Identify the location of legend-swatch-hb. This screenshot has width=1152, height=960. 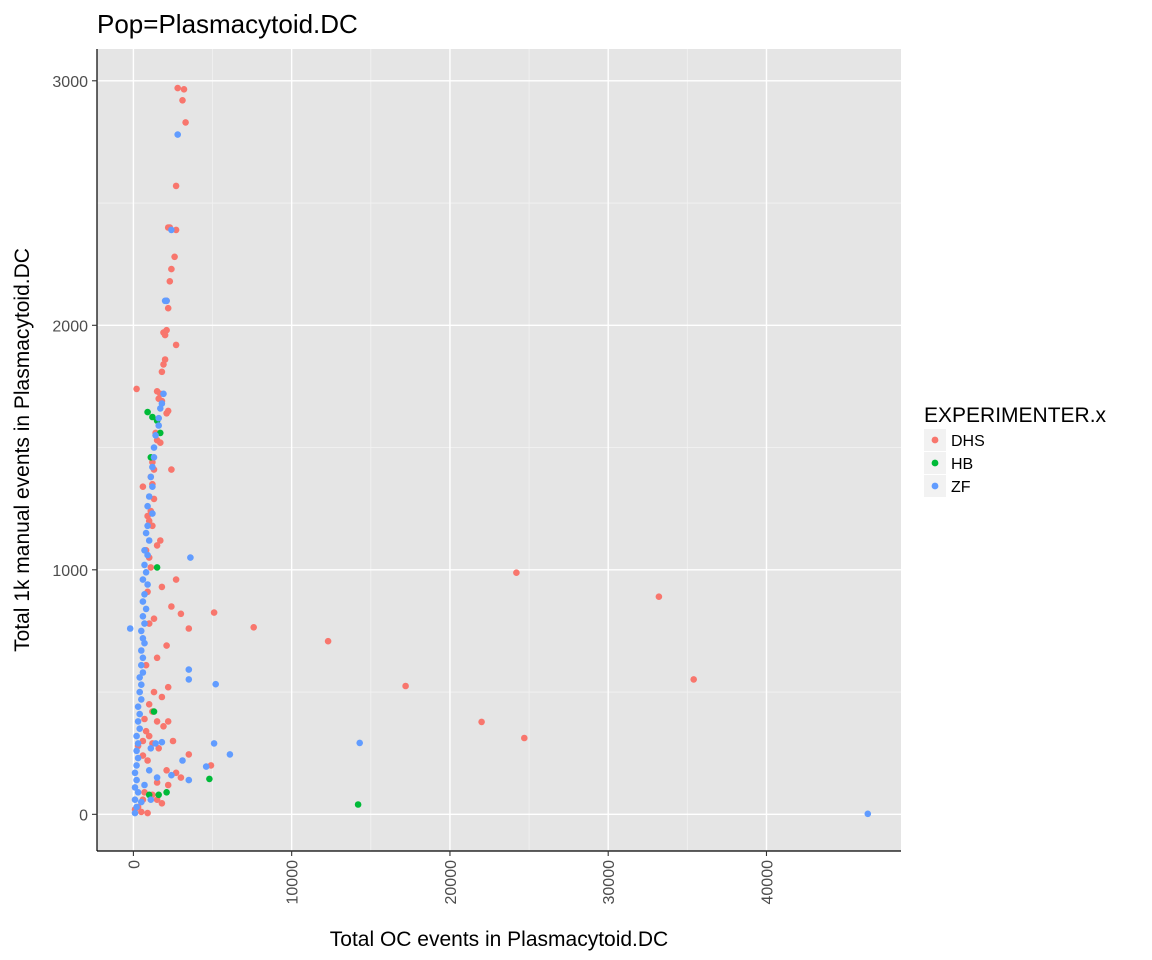
(935, 463).